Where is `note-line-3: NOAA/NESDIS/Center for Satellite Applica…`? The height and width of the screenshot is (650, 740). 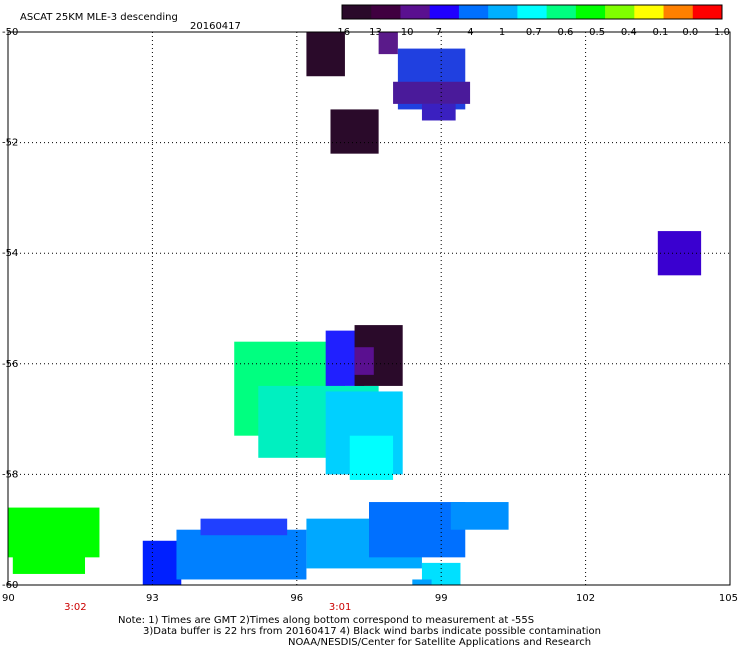
note-line-3: NOAA/NESDIS/Center for Satellite Applica… is located at coordinates (440, 642).